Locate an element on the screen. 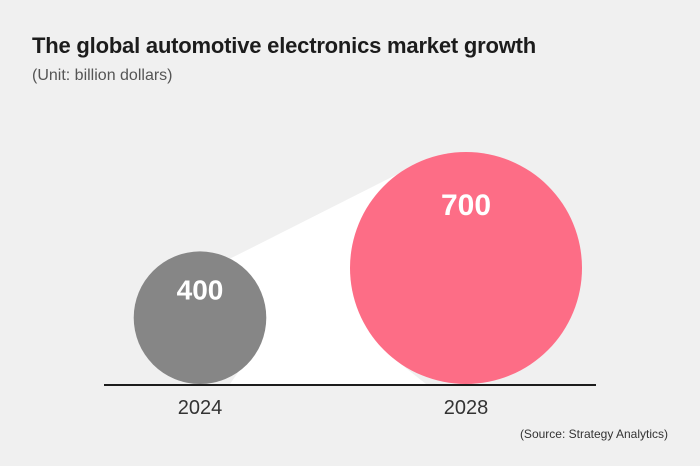 The height and width of the screenshot is (466, 700). bubble-2024 is located at coordinates (200, 317).